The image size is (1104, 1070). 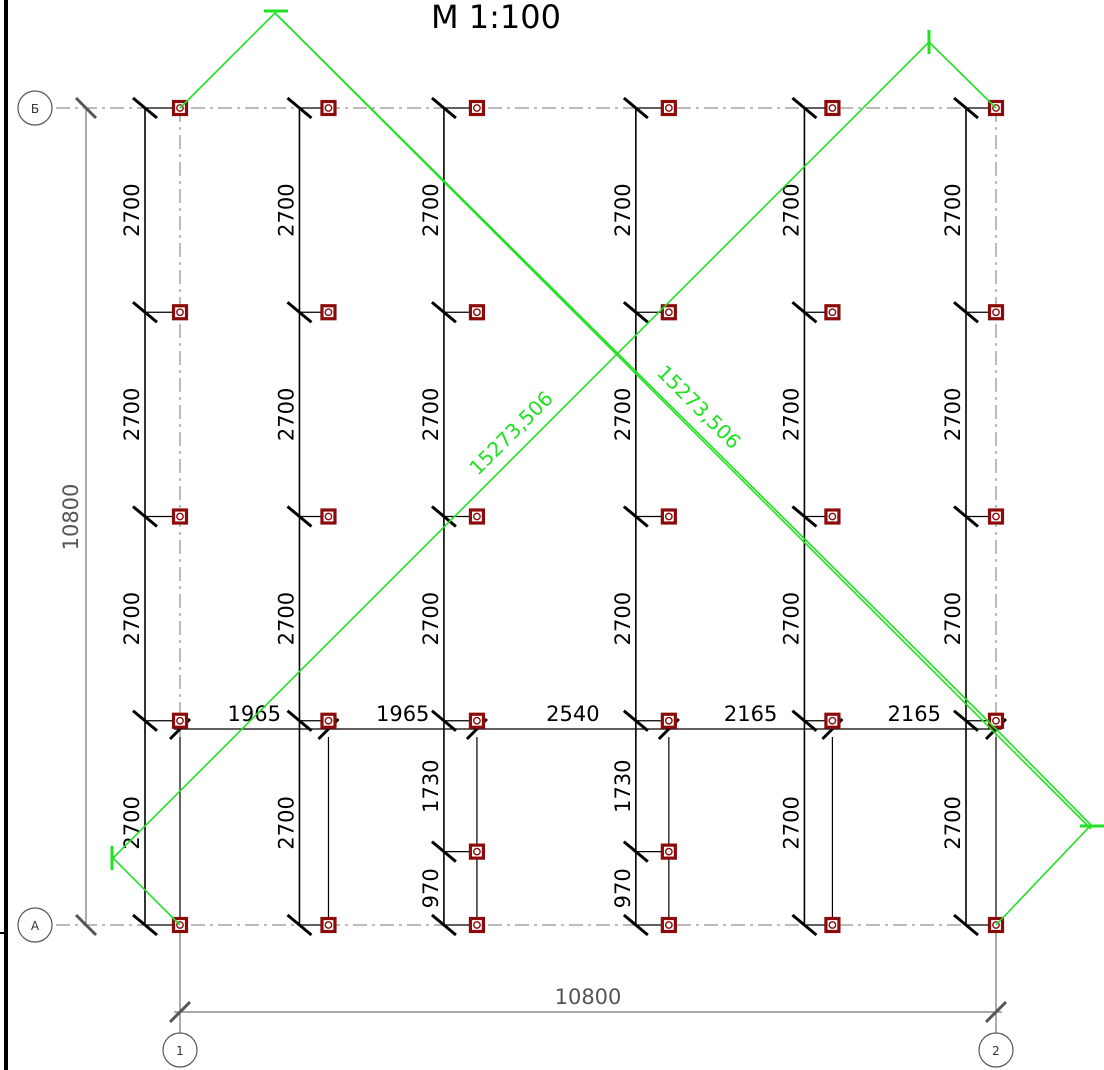 I want to click on axis-bubble-2: 2, so click(x=996, y=996).